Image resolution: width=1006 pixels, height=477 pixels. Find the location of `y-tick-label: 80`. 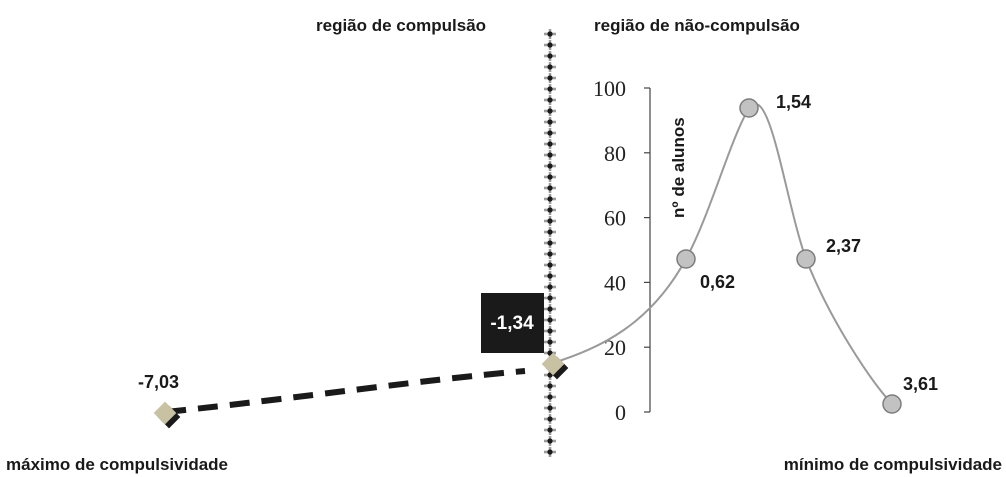

y-tick-label: 80 is located at coordinates (615, 153).